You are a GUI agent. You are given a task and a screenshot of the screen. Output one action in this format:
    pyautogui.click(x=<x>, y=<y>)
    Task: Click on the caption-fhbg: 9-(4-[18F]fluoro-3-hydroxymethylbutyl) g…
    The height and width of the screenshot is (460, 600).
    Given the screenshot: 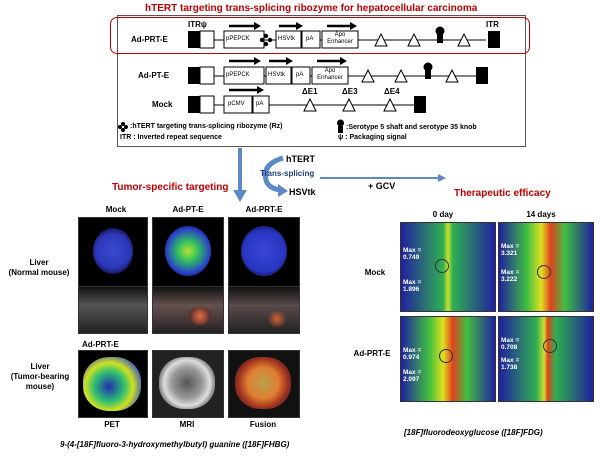 What is the action you would take?
    pyautogui.click(x=175, y=444)
    